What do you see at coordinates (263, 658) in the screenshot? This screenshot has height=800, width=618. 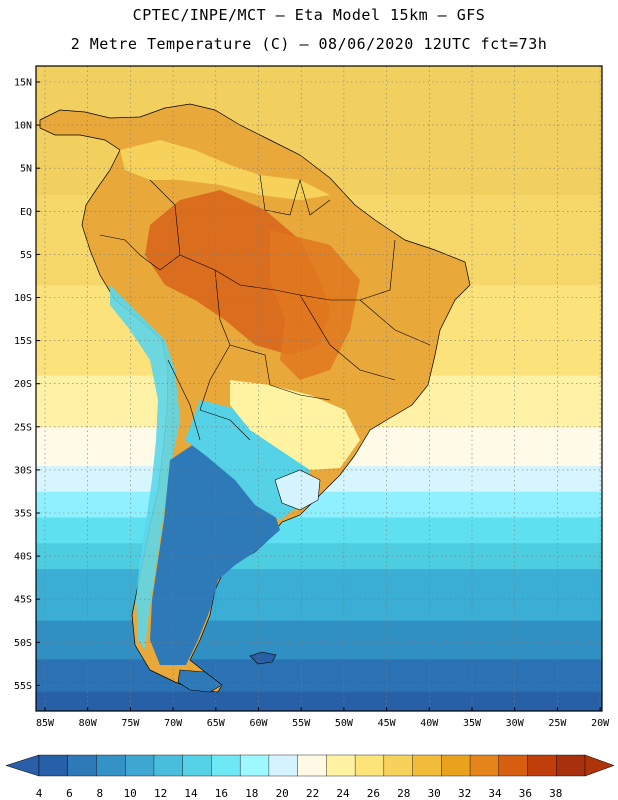 I see `falkland-islands` at bounding box center [263, 658].